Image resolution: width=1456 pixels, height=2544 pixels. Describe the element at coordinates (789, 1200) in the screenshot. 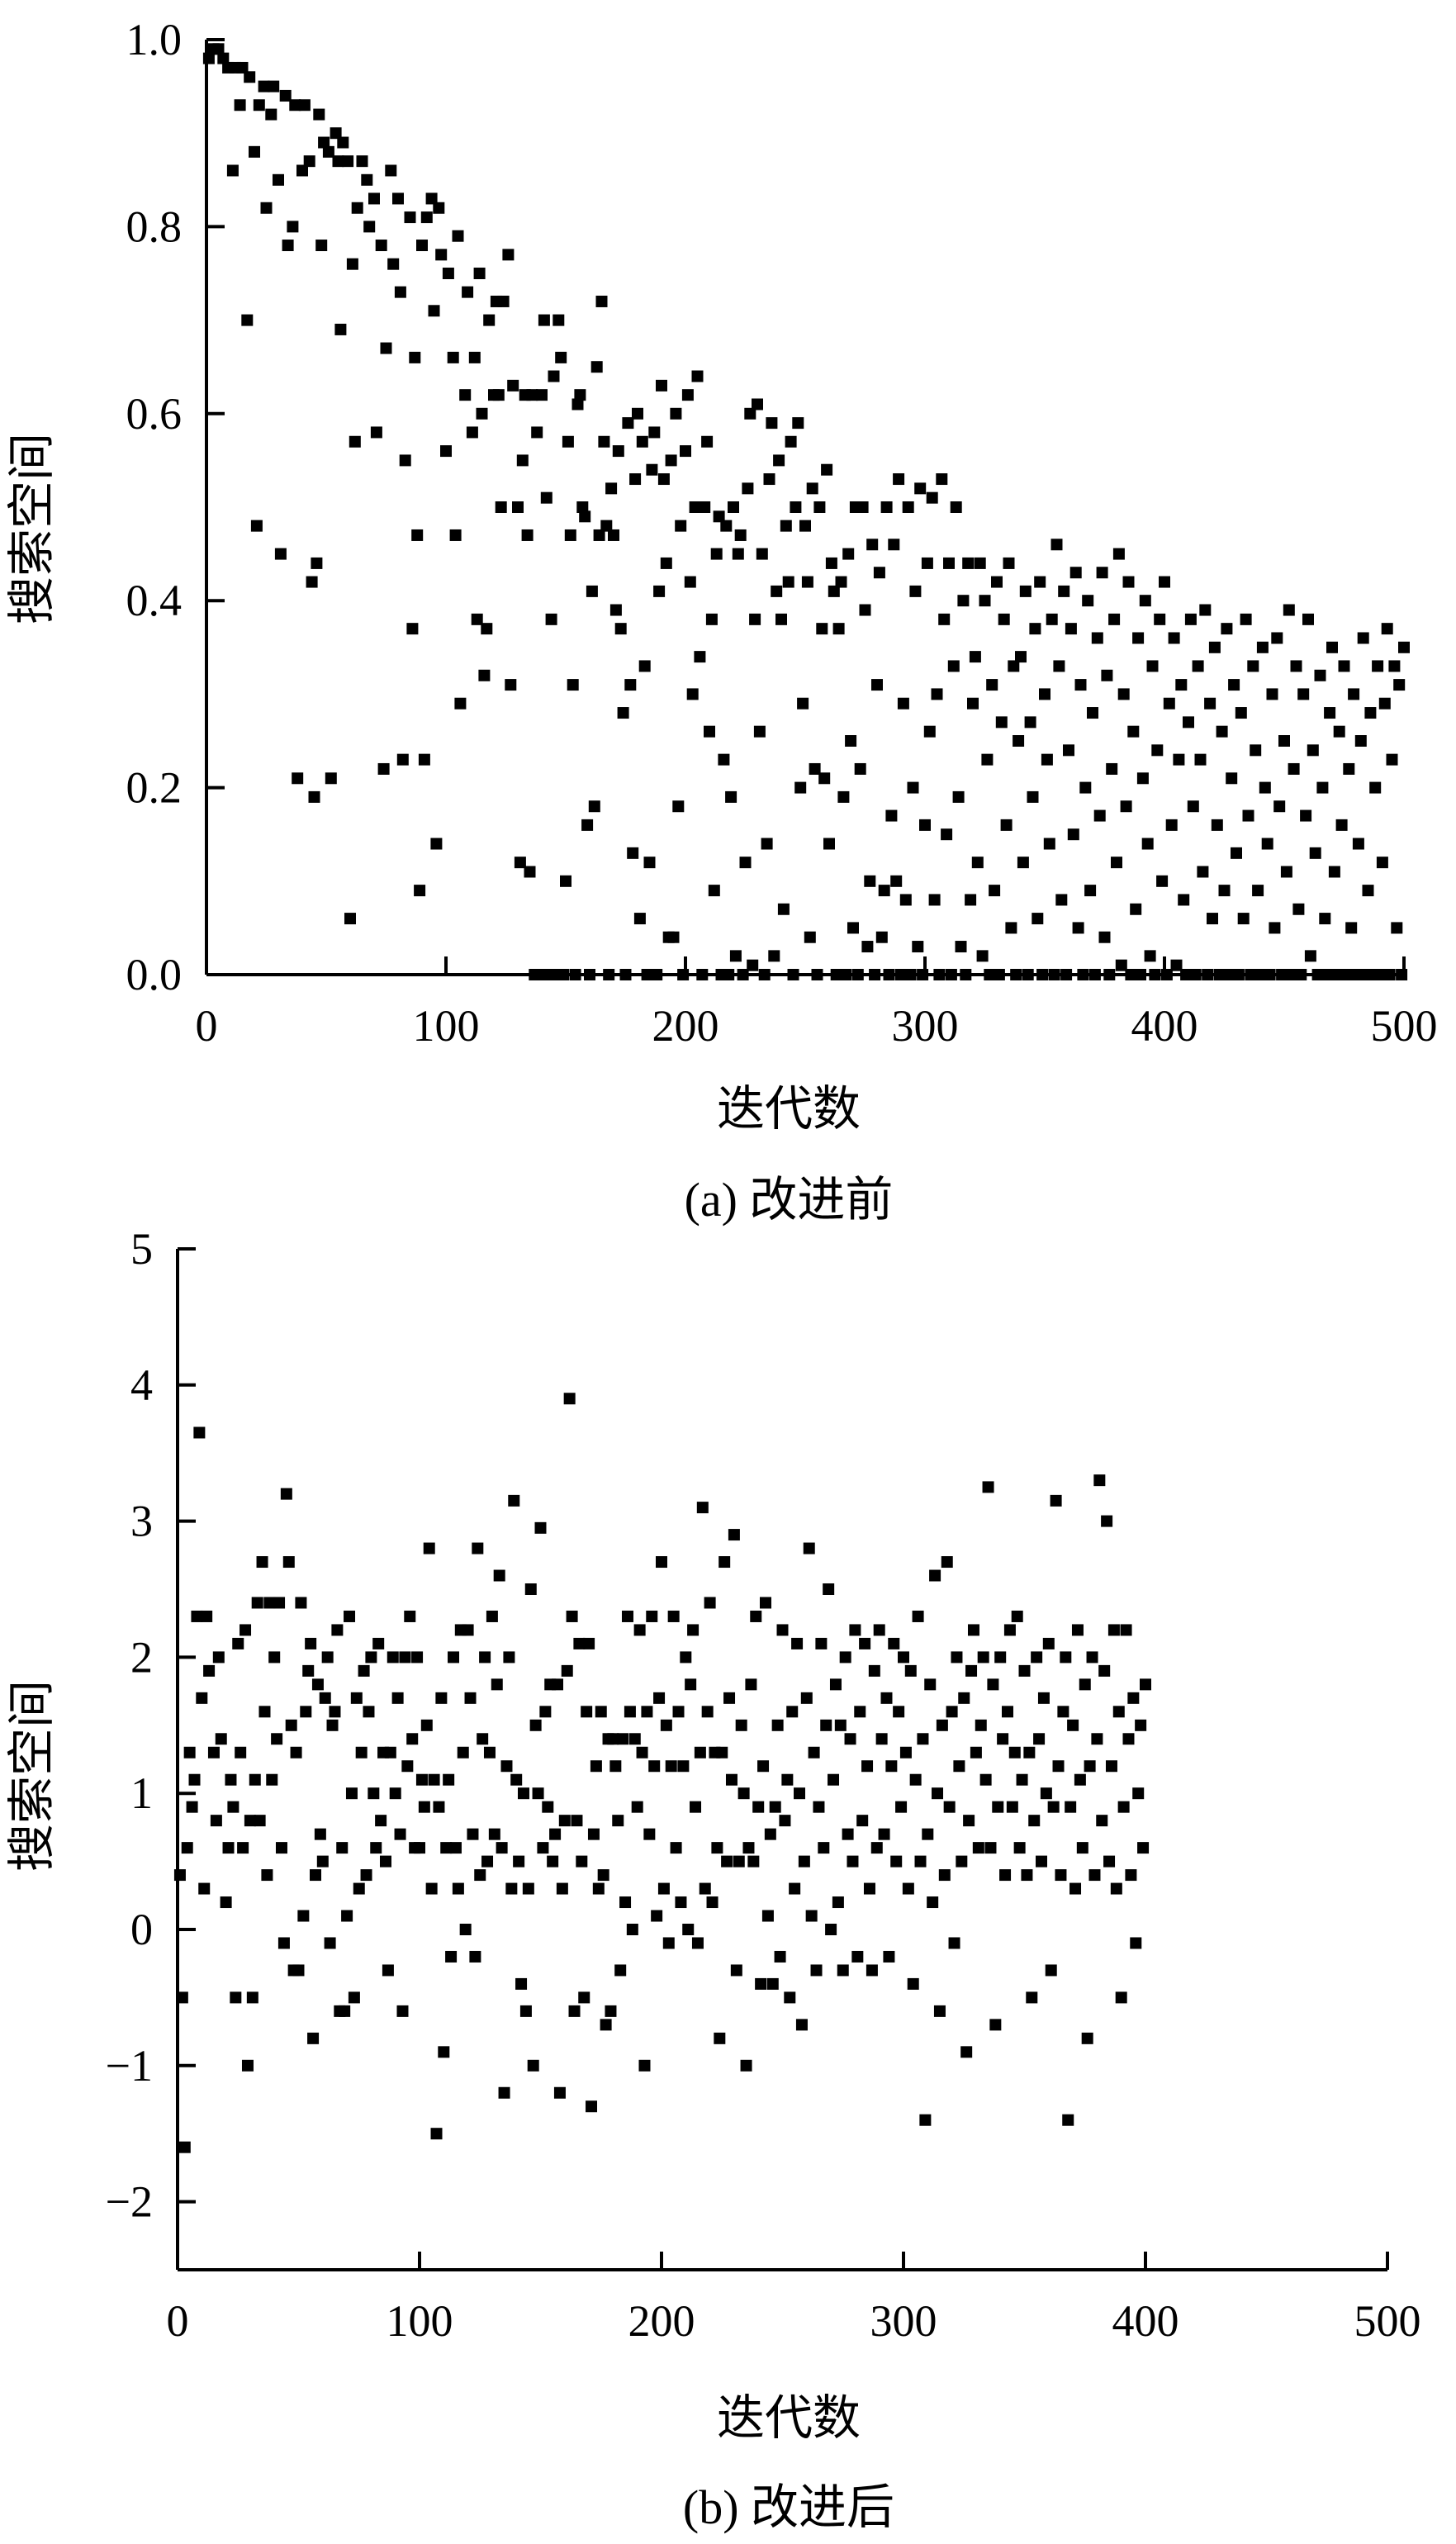

I see `chart-before-caption: (a) 改进前` at that location.